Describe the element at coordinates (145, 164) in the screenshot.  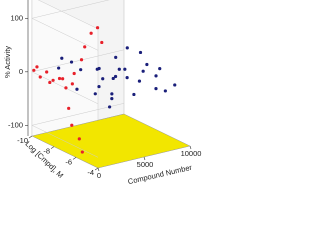
I see `x-tick-label: 5000` at that location.